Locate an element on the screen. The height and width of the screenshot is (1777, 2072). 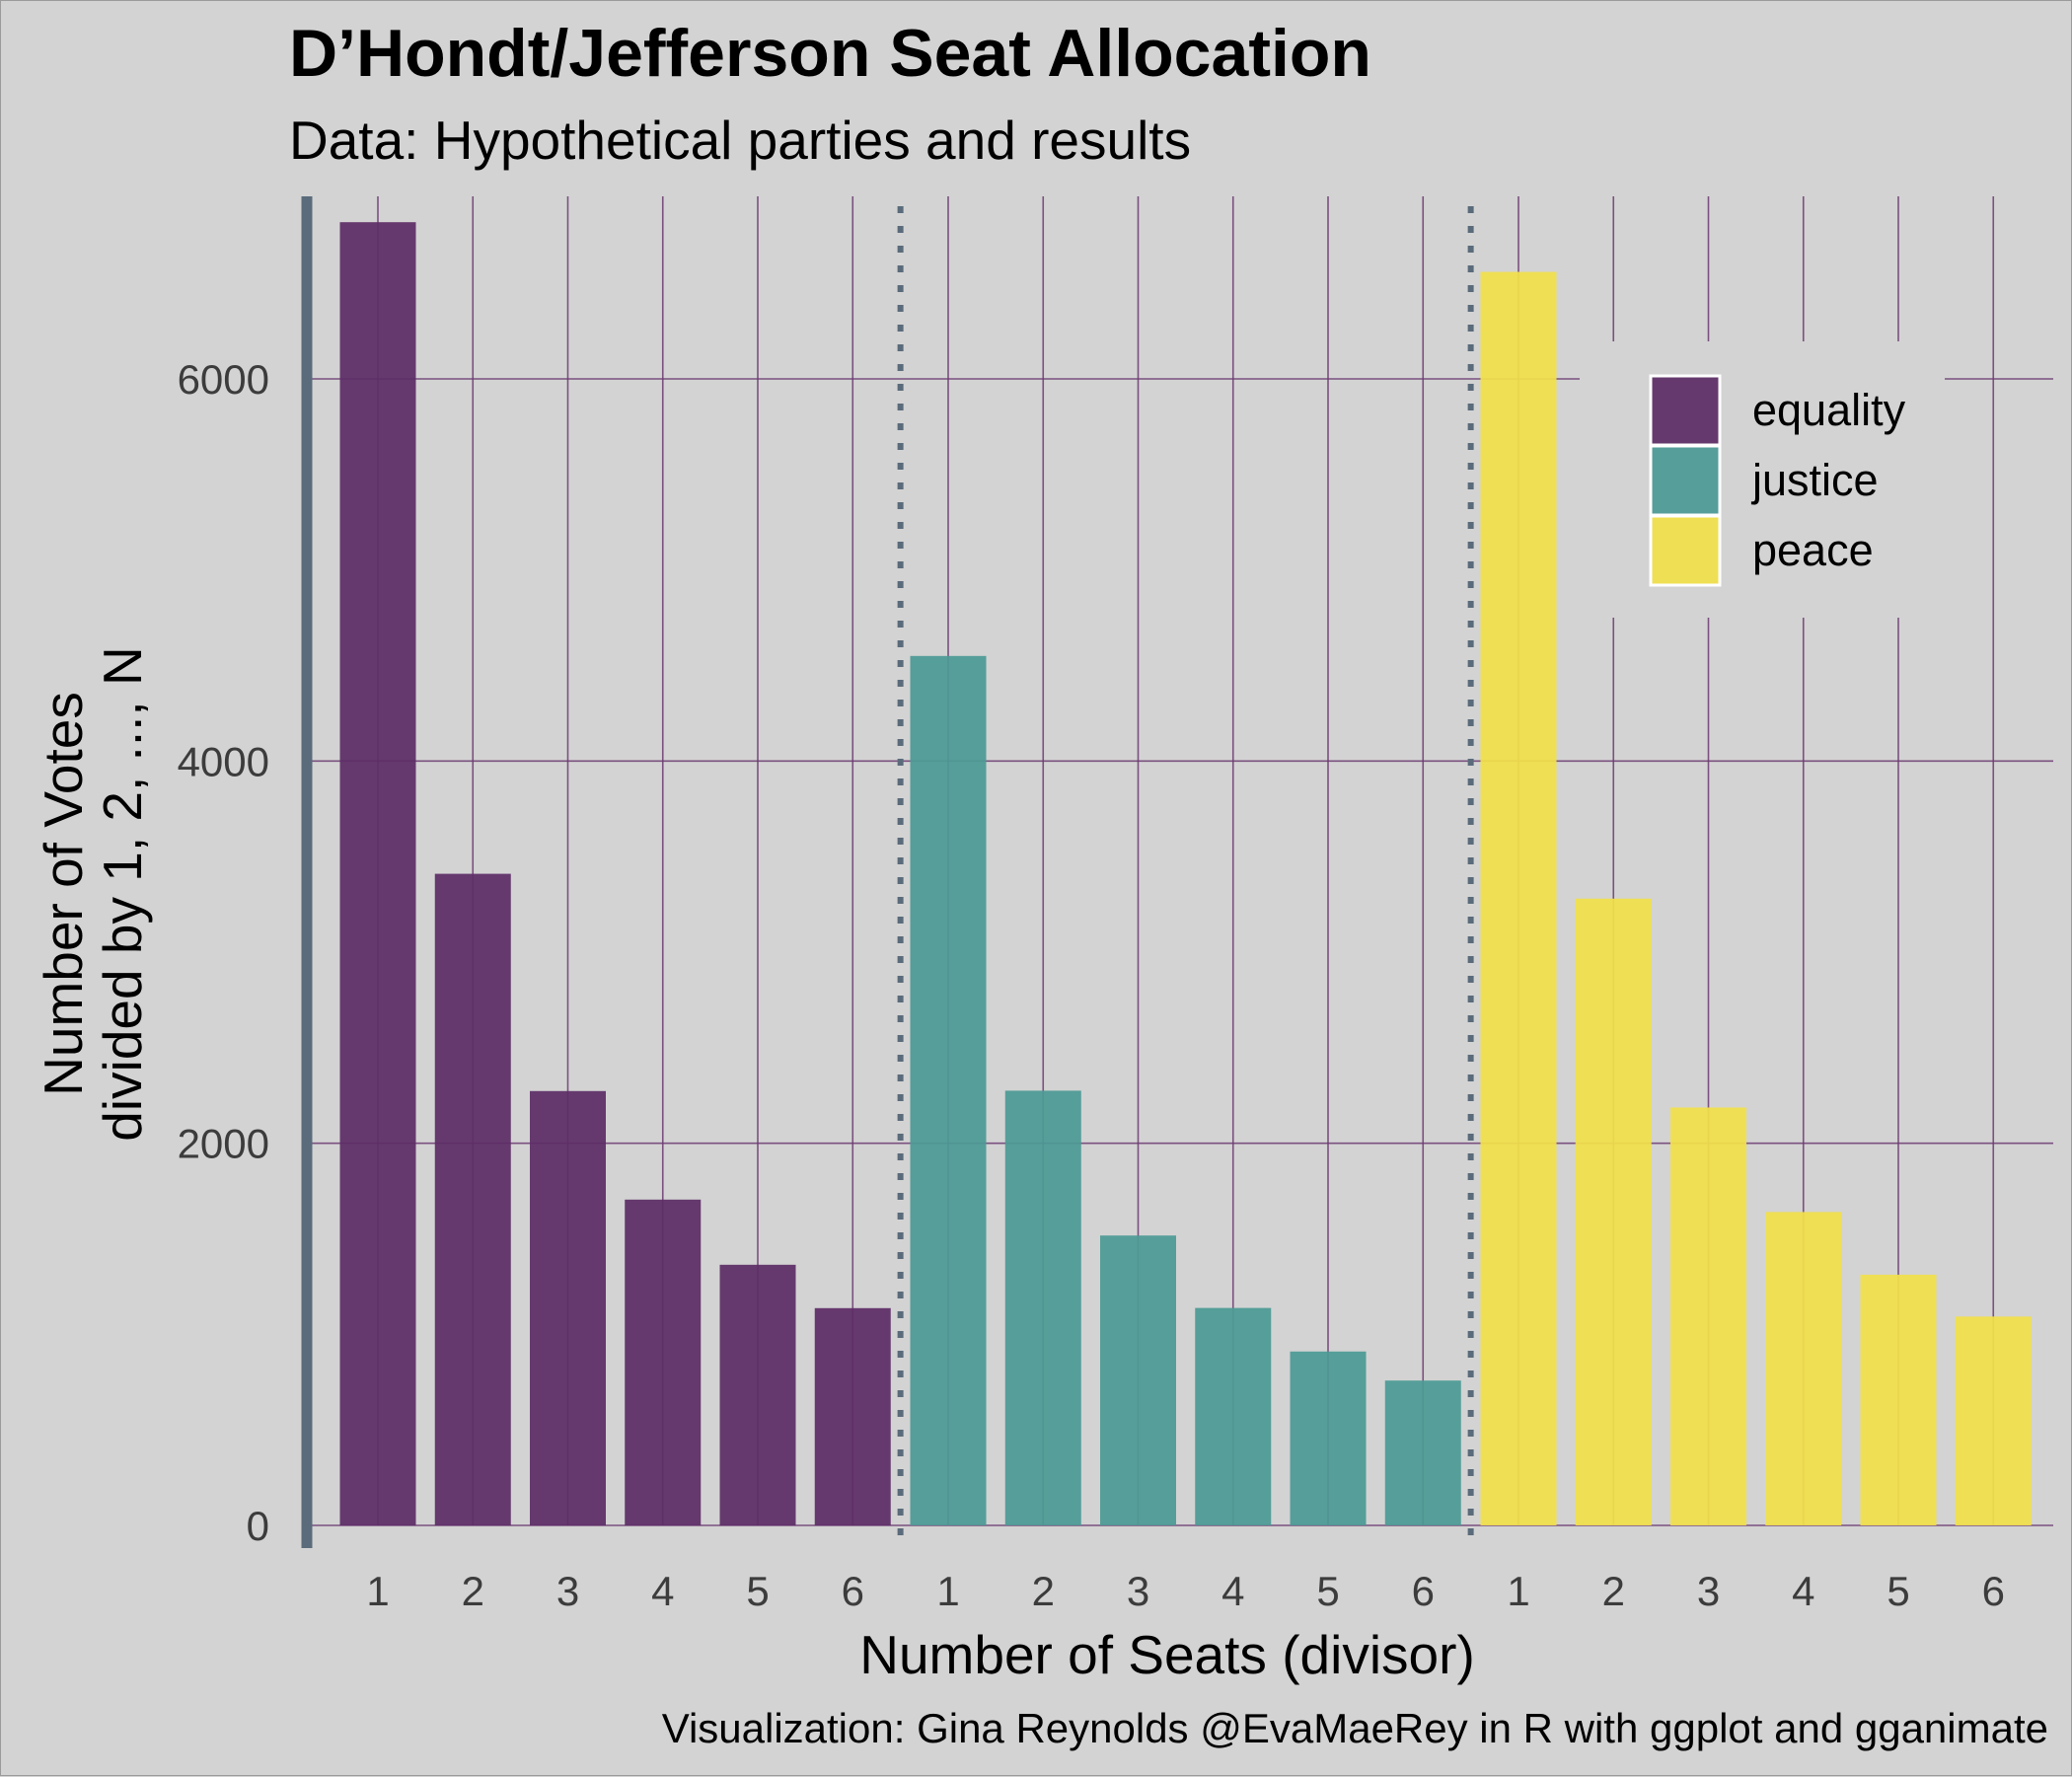
legend-label-equality: equality is located at coordinates (1829, 410).